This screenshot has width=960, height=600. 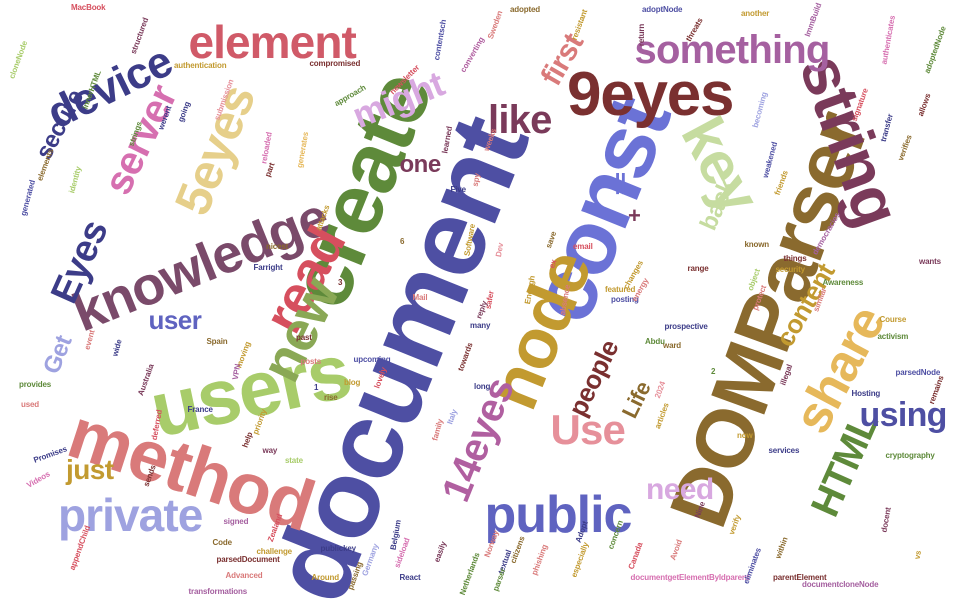 I want to click on word-symbol: +, so click(x=634, y=215).